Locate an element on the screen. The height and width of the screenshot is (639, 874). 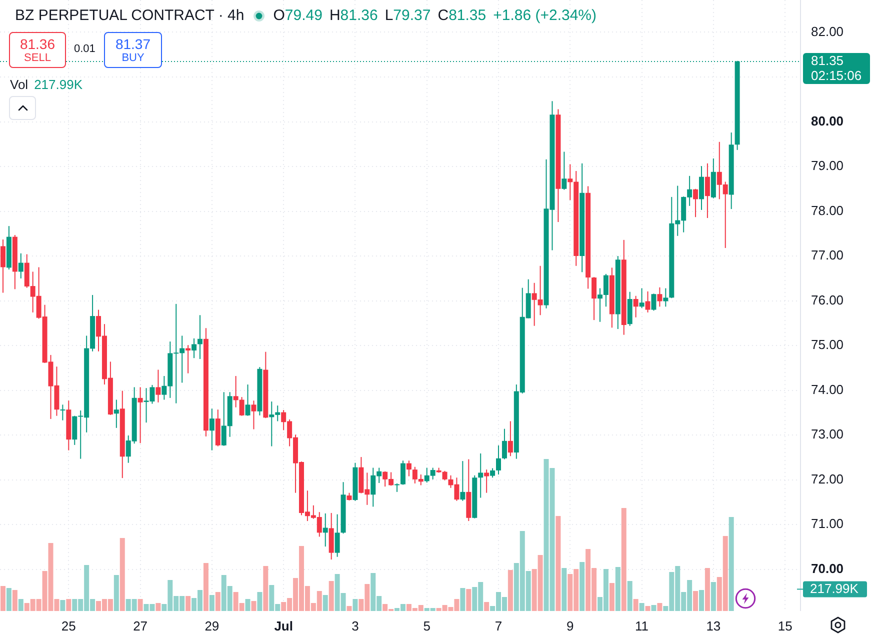
buy-button: 81.37 BUY is located at coordinates (133, 50).